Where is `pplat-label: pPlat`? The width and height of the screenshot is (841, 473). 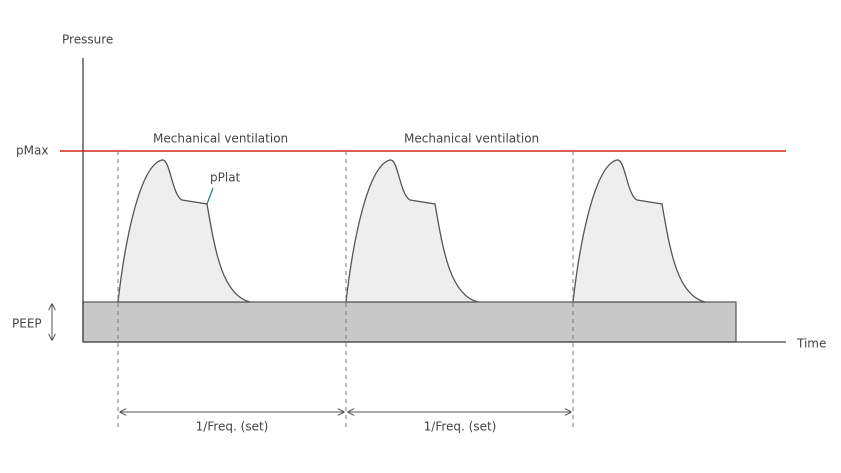
pplat-label: pPlat is located at coordinates (225, 178).